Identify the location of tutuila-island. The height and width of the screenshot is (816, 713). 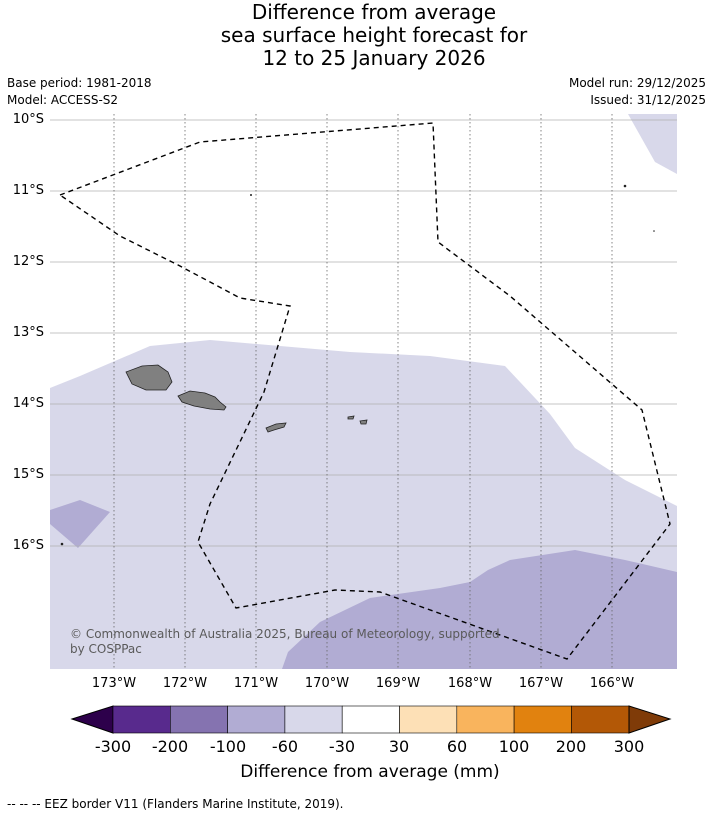
(276, 427).